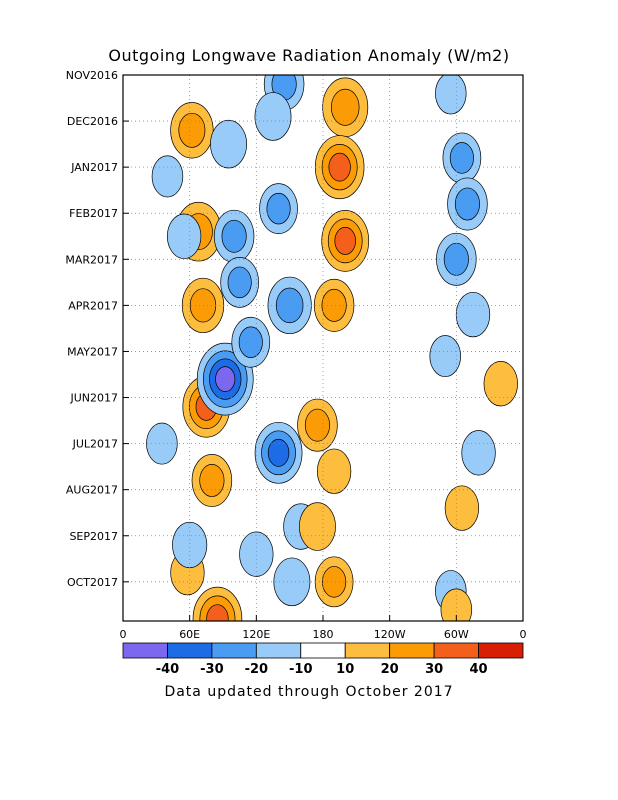 This screenshot has height=800, width=618. What do you see at coordinates (345, 669) in the screenshot?
I see `colorbar-label-4: 10` at bounding box center [345, 669].